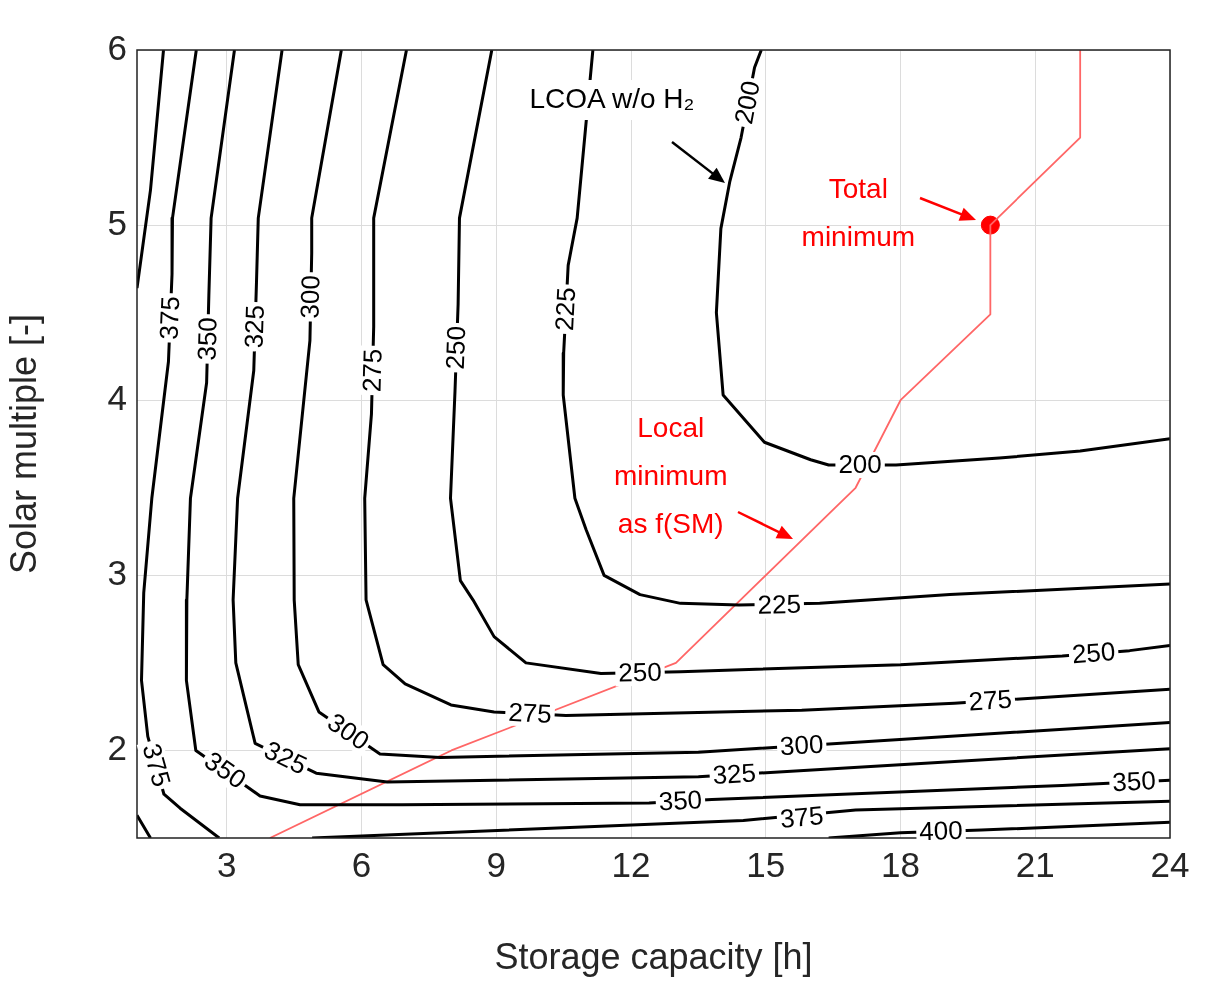  I want to click on annotation: 400, so click(941, 830).